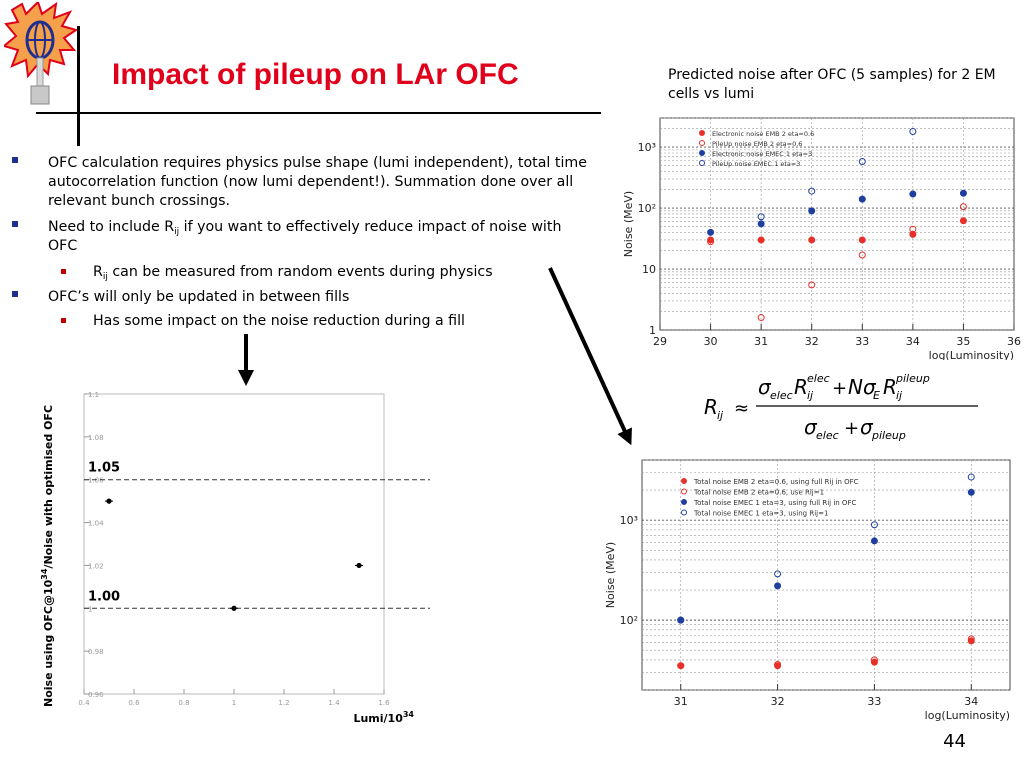  Describe the element at coordinates (96, 695) in the screenshot. I see `y-tick-label: 0.96` at that location.